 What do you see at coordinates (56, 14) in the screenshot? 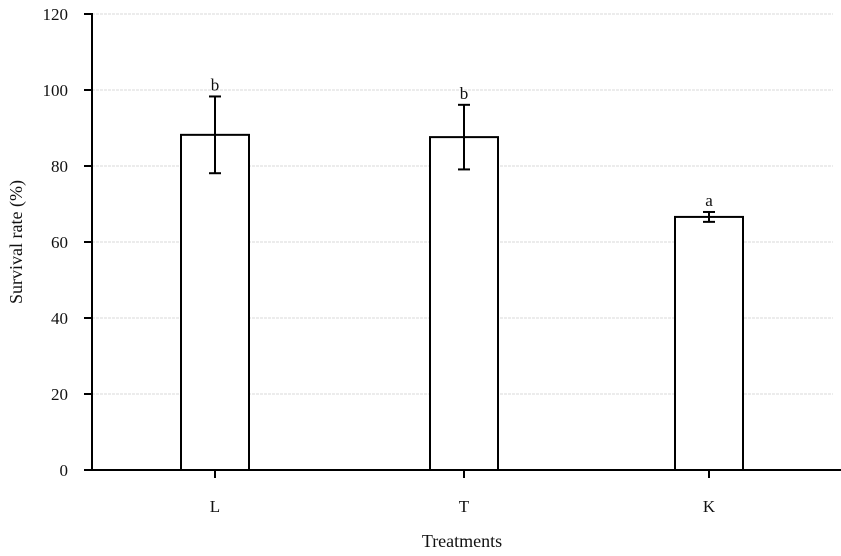
I see `y-tick-label: 120` at bounding box center [56, 14].